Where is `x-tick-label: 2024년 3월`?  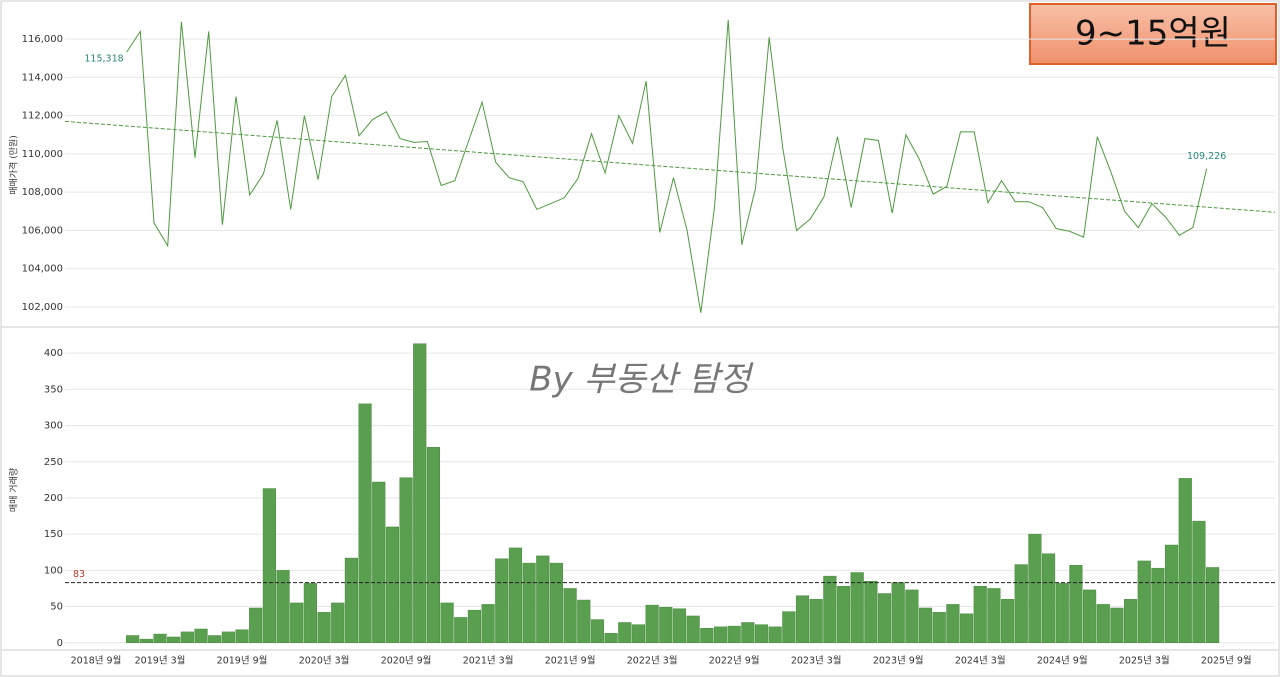 x-tick-label: 2024년 3월 is located at coordinates (980, 661).